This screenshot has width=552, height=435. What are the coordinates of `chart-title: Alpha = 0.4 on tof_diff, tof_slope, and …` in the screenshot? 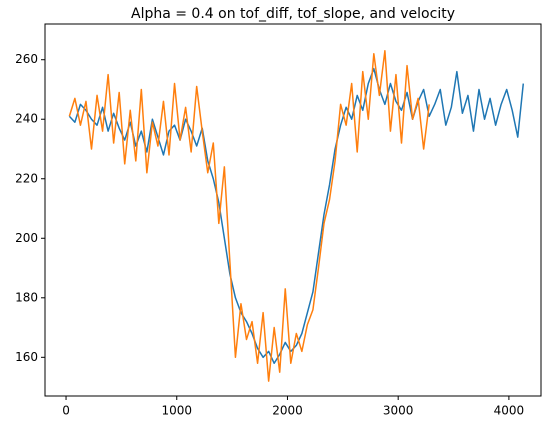 It's located at (293, 14).